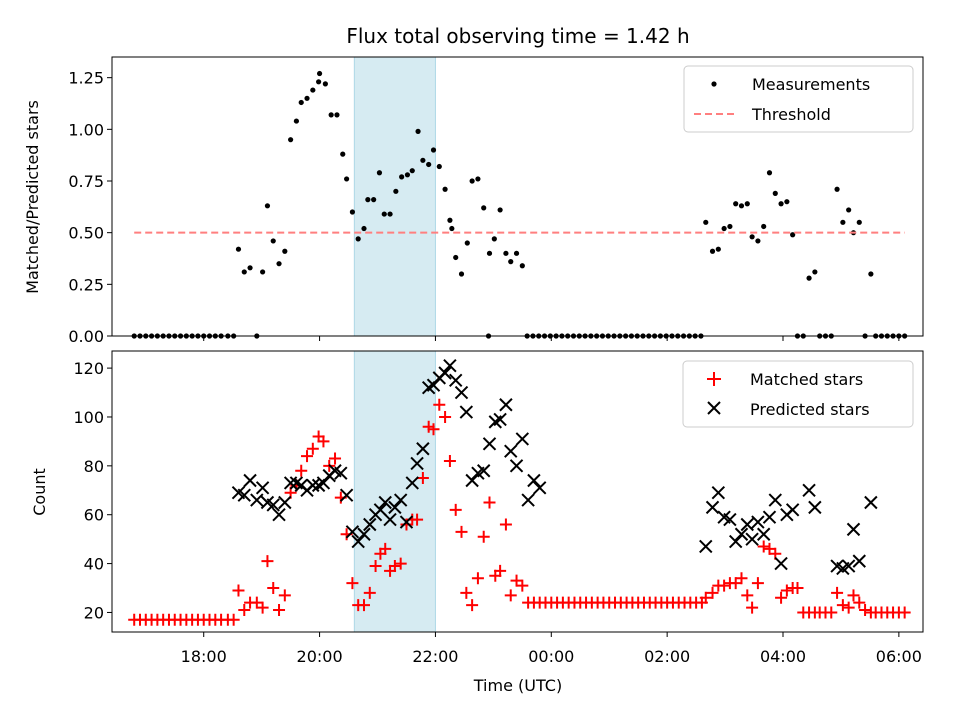 Image resolution: width=960 pixels, height=724 pixels. What do you see at coordinates (811, 84) in the screenshot?
I see `legend-measurements-label: Measurements` at bounding box center [811, 84].